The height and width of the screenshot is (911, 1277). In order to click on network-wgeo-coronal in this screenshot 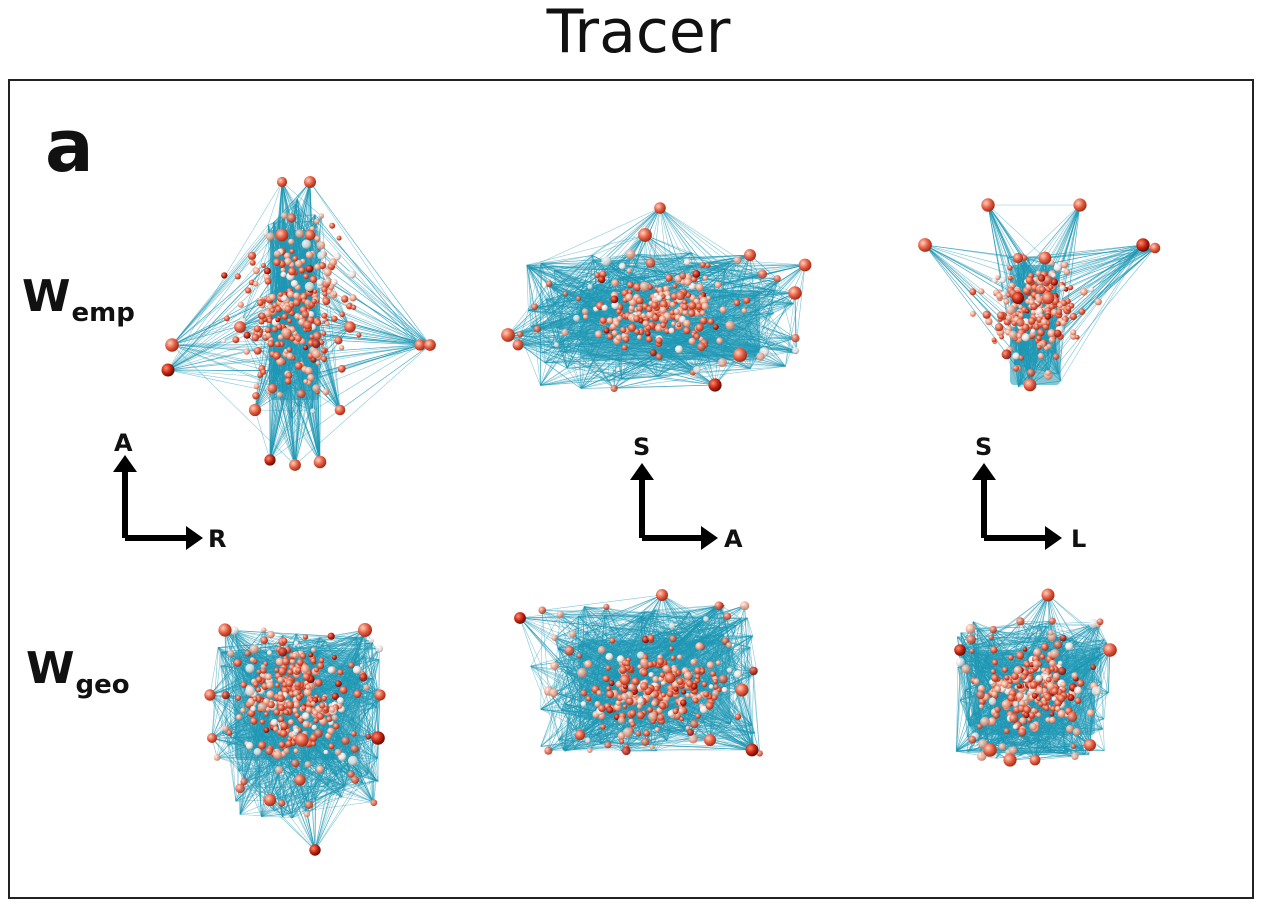, I will do `click(1035, 677)`.